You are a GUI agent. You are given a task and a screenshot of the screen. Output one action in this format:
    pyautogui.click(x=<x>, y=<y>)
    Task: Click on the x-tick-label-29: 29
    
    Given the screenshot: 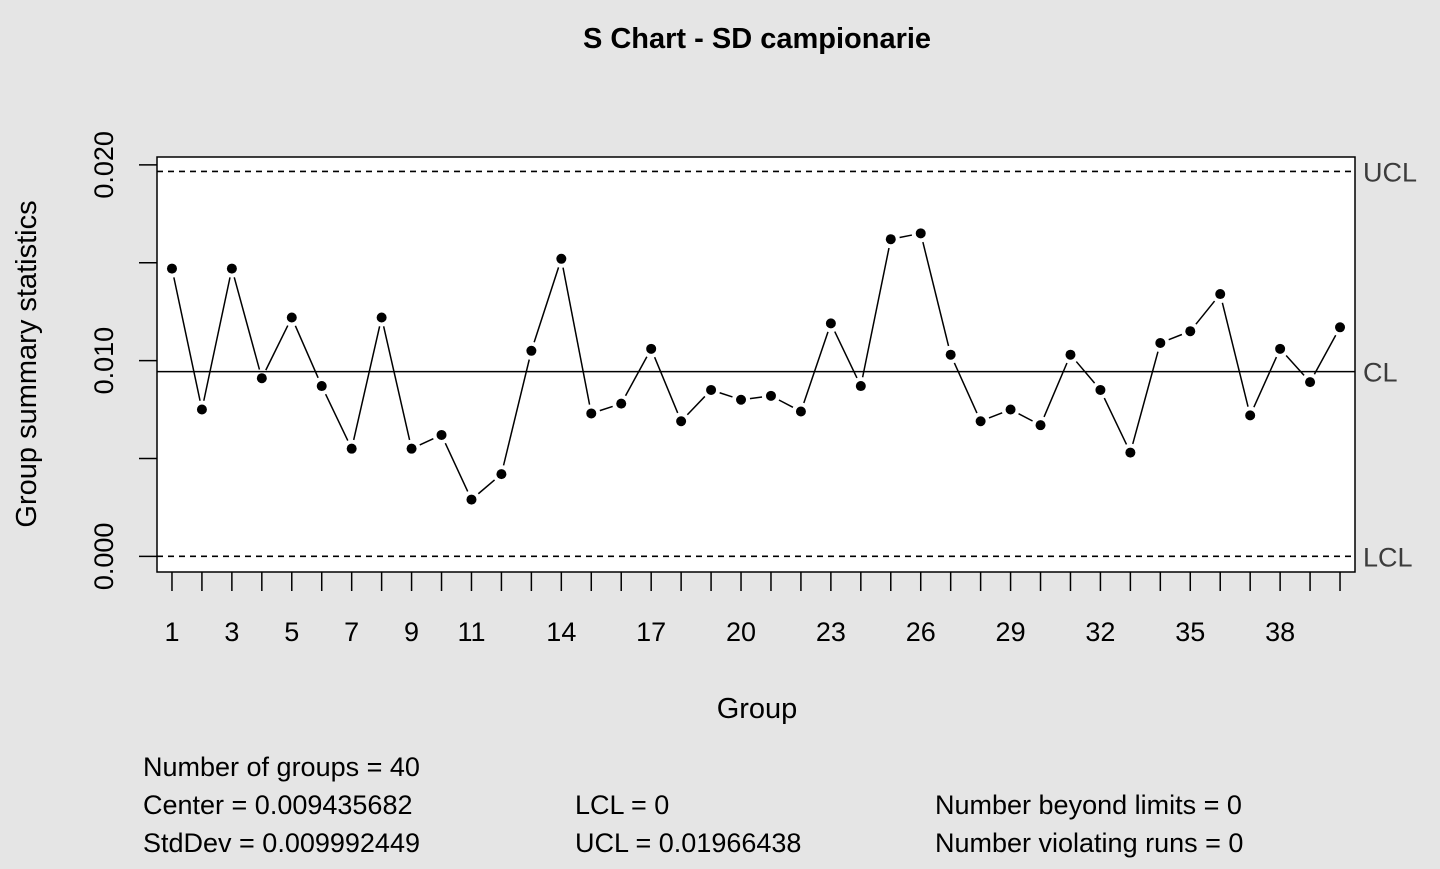 What is the action you would take?
    pyautogui.click(x=1011, y=632)
    